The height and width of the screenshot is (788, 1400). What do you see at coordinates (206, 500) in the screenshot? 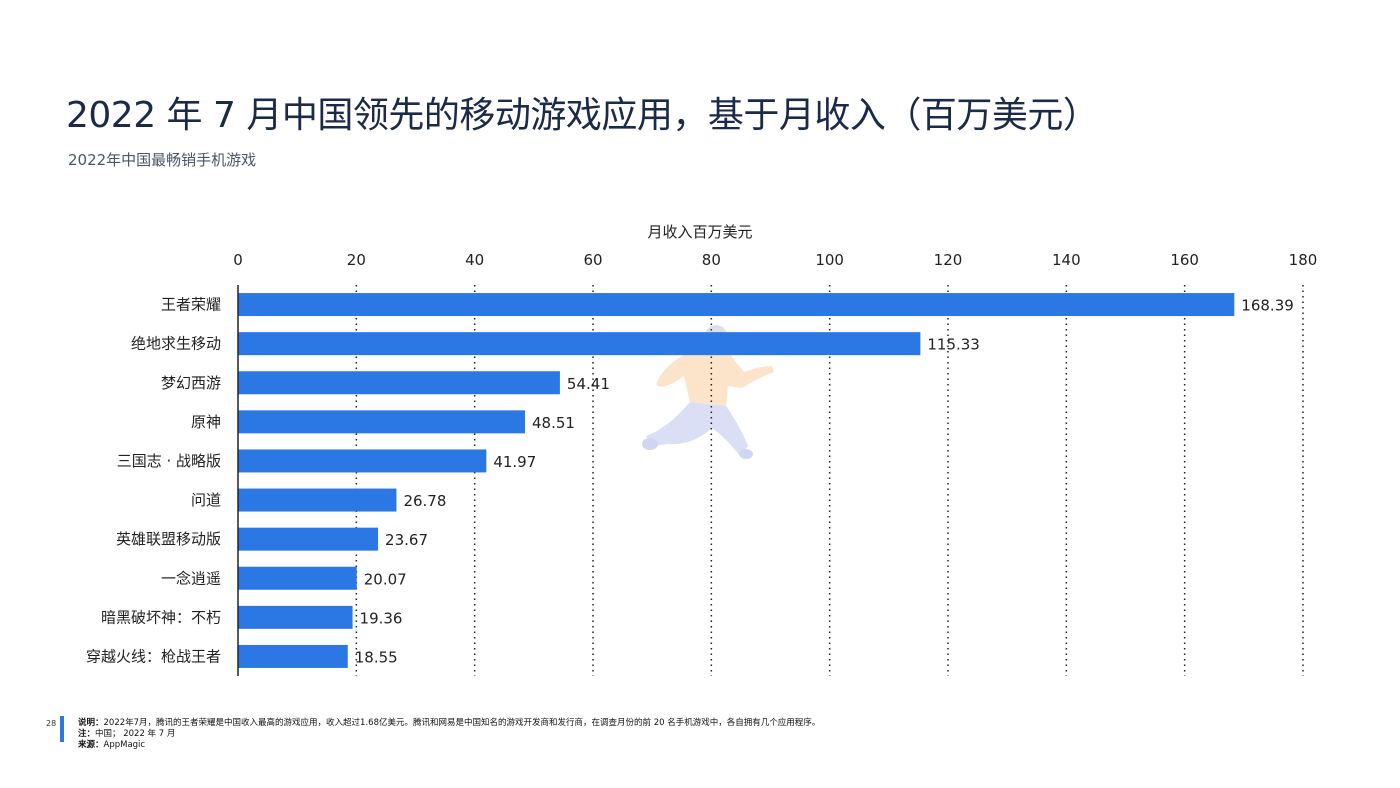
I see `category-label: 问道` at bounding box center [206, 500].